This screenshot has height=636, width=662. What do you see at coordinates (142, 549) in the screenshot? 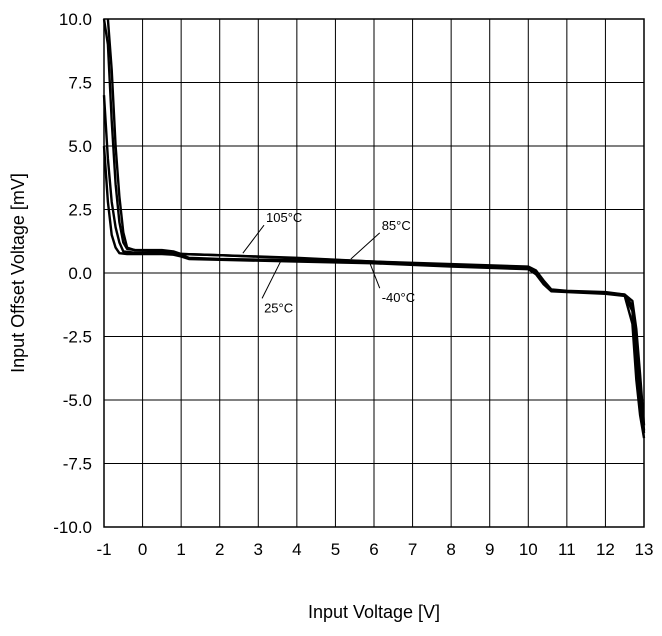
I see `x-tick-label: 0` at bounding box center [142, 549].